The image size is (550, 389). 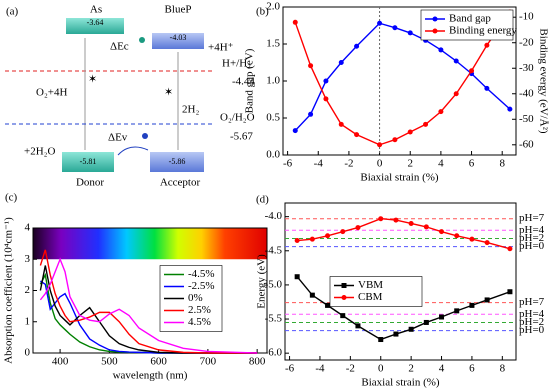 What do you see at coordinates (273, 7) in the screenshot?
I see `y-tick-label: 2.0` at bounding box center [273, 7].